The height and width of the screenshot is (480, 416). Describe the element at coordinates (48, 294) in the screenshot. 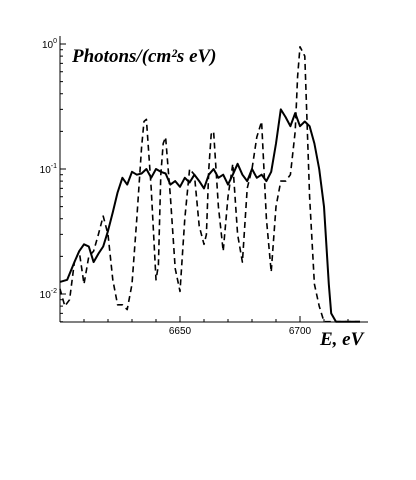

I see `y-tick-label: 10⁻²` at that location.